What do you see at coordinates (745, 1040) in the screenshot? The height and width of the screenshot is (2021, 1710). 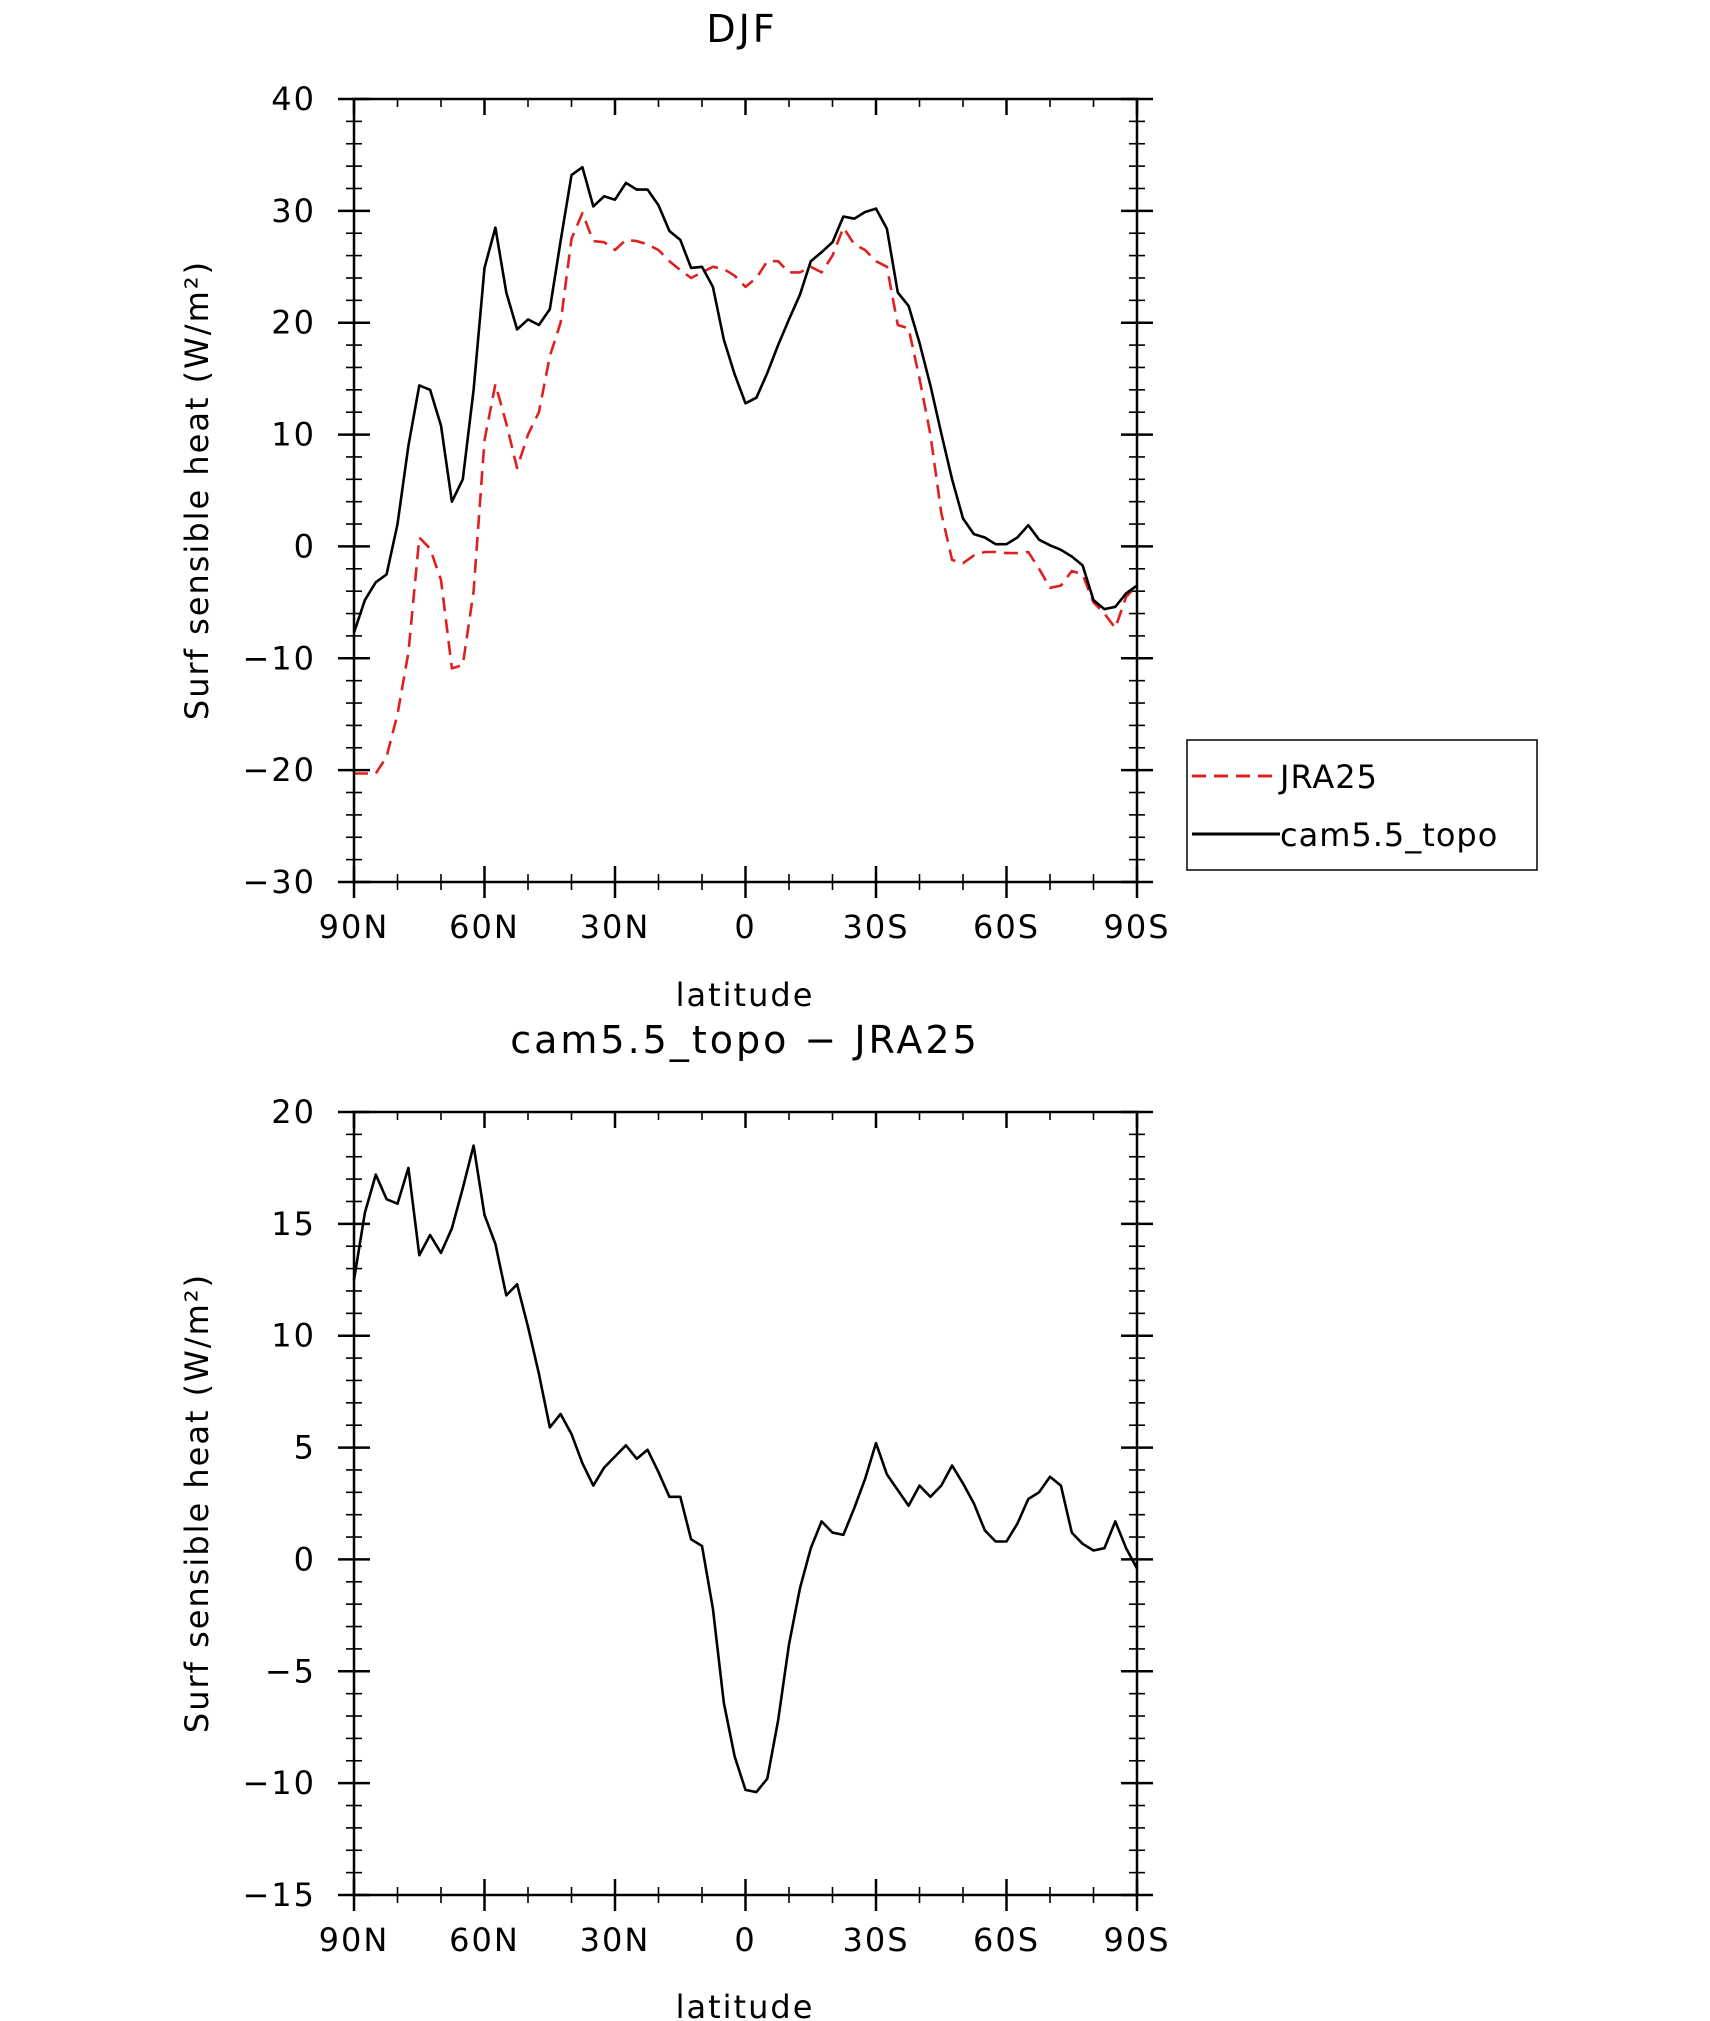 I see `chart-title-difference: cam5.5_topo − JRA25` at bounding box center [745, 1040].